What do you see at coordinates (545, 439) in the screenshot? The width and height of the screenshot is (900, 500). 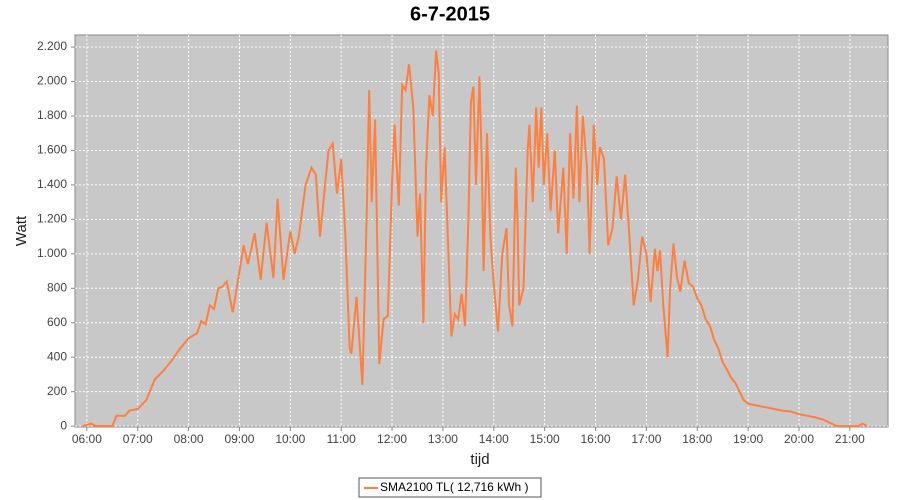 I see `x-tick-label: 15:00` at bounding box center [545, 439].